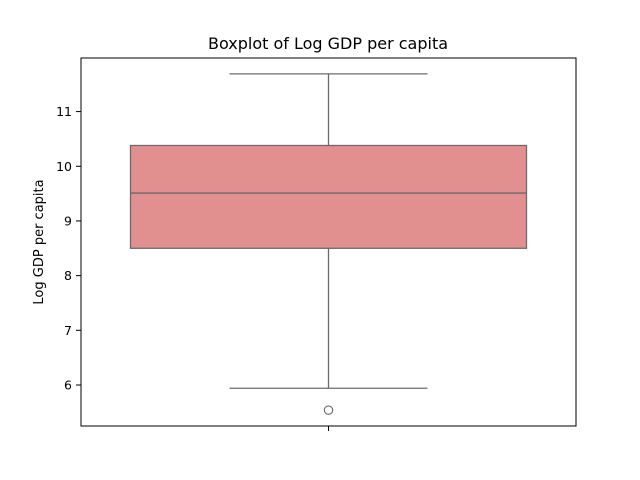 This screenshot has height=480, width=640. I want to click on y-tick-label: 9, so click(68, 220).